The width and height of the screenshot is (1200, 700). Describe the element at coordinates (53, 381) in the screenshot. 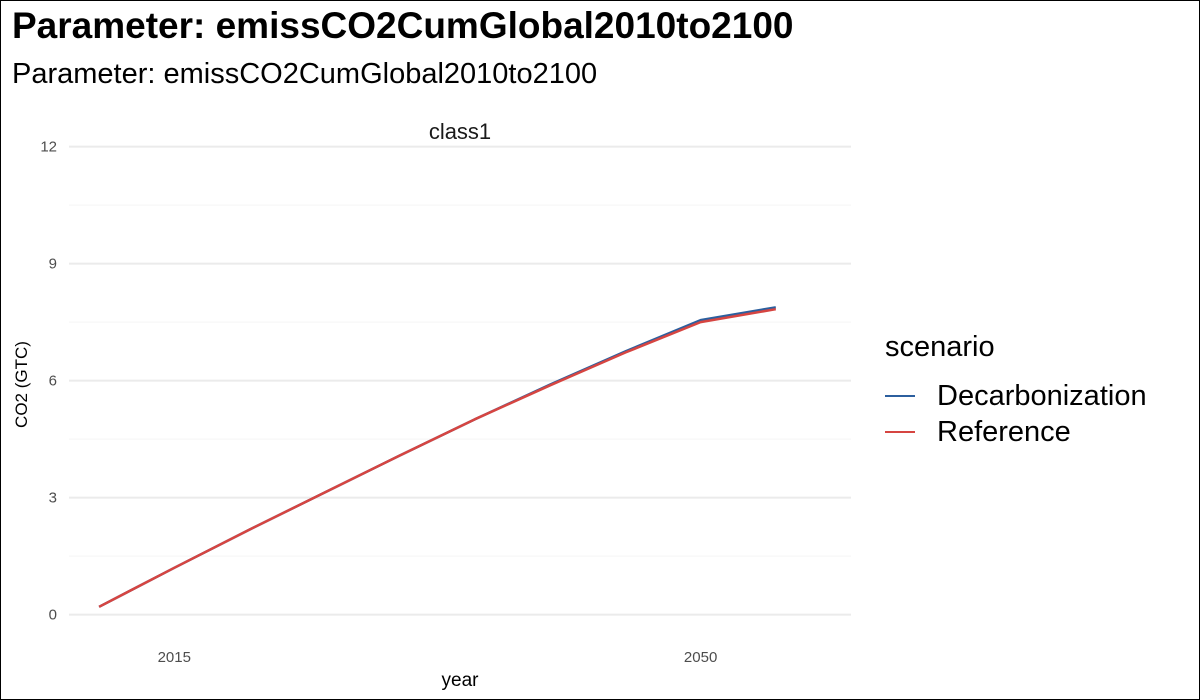

I see `y-tick-label-6: 6` at that location.